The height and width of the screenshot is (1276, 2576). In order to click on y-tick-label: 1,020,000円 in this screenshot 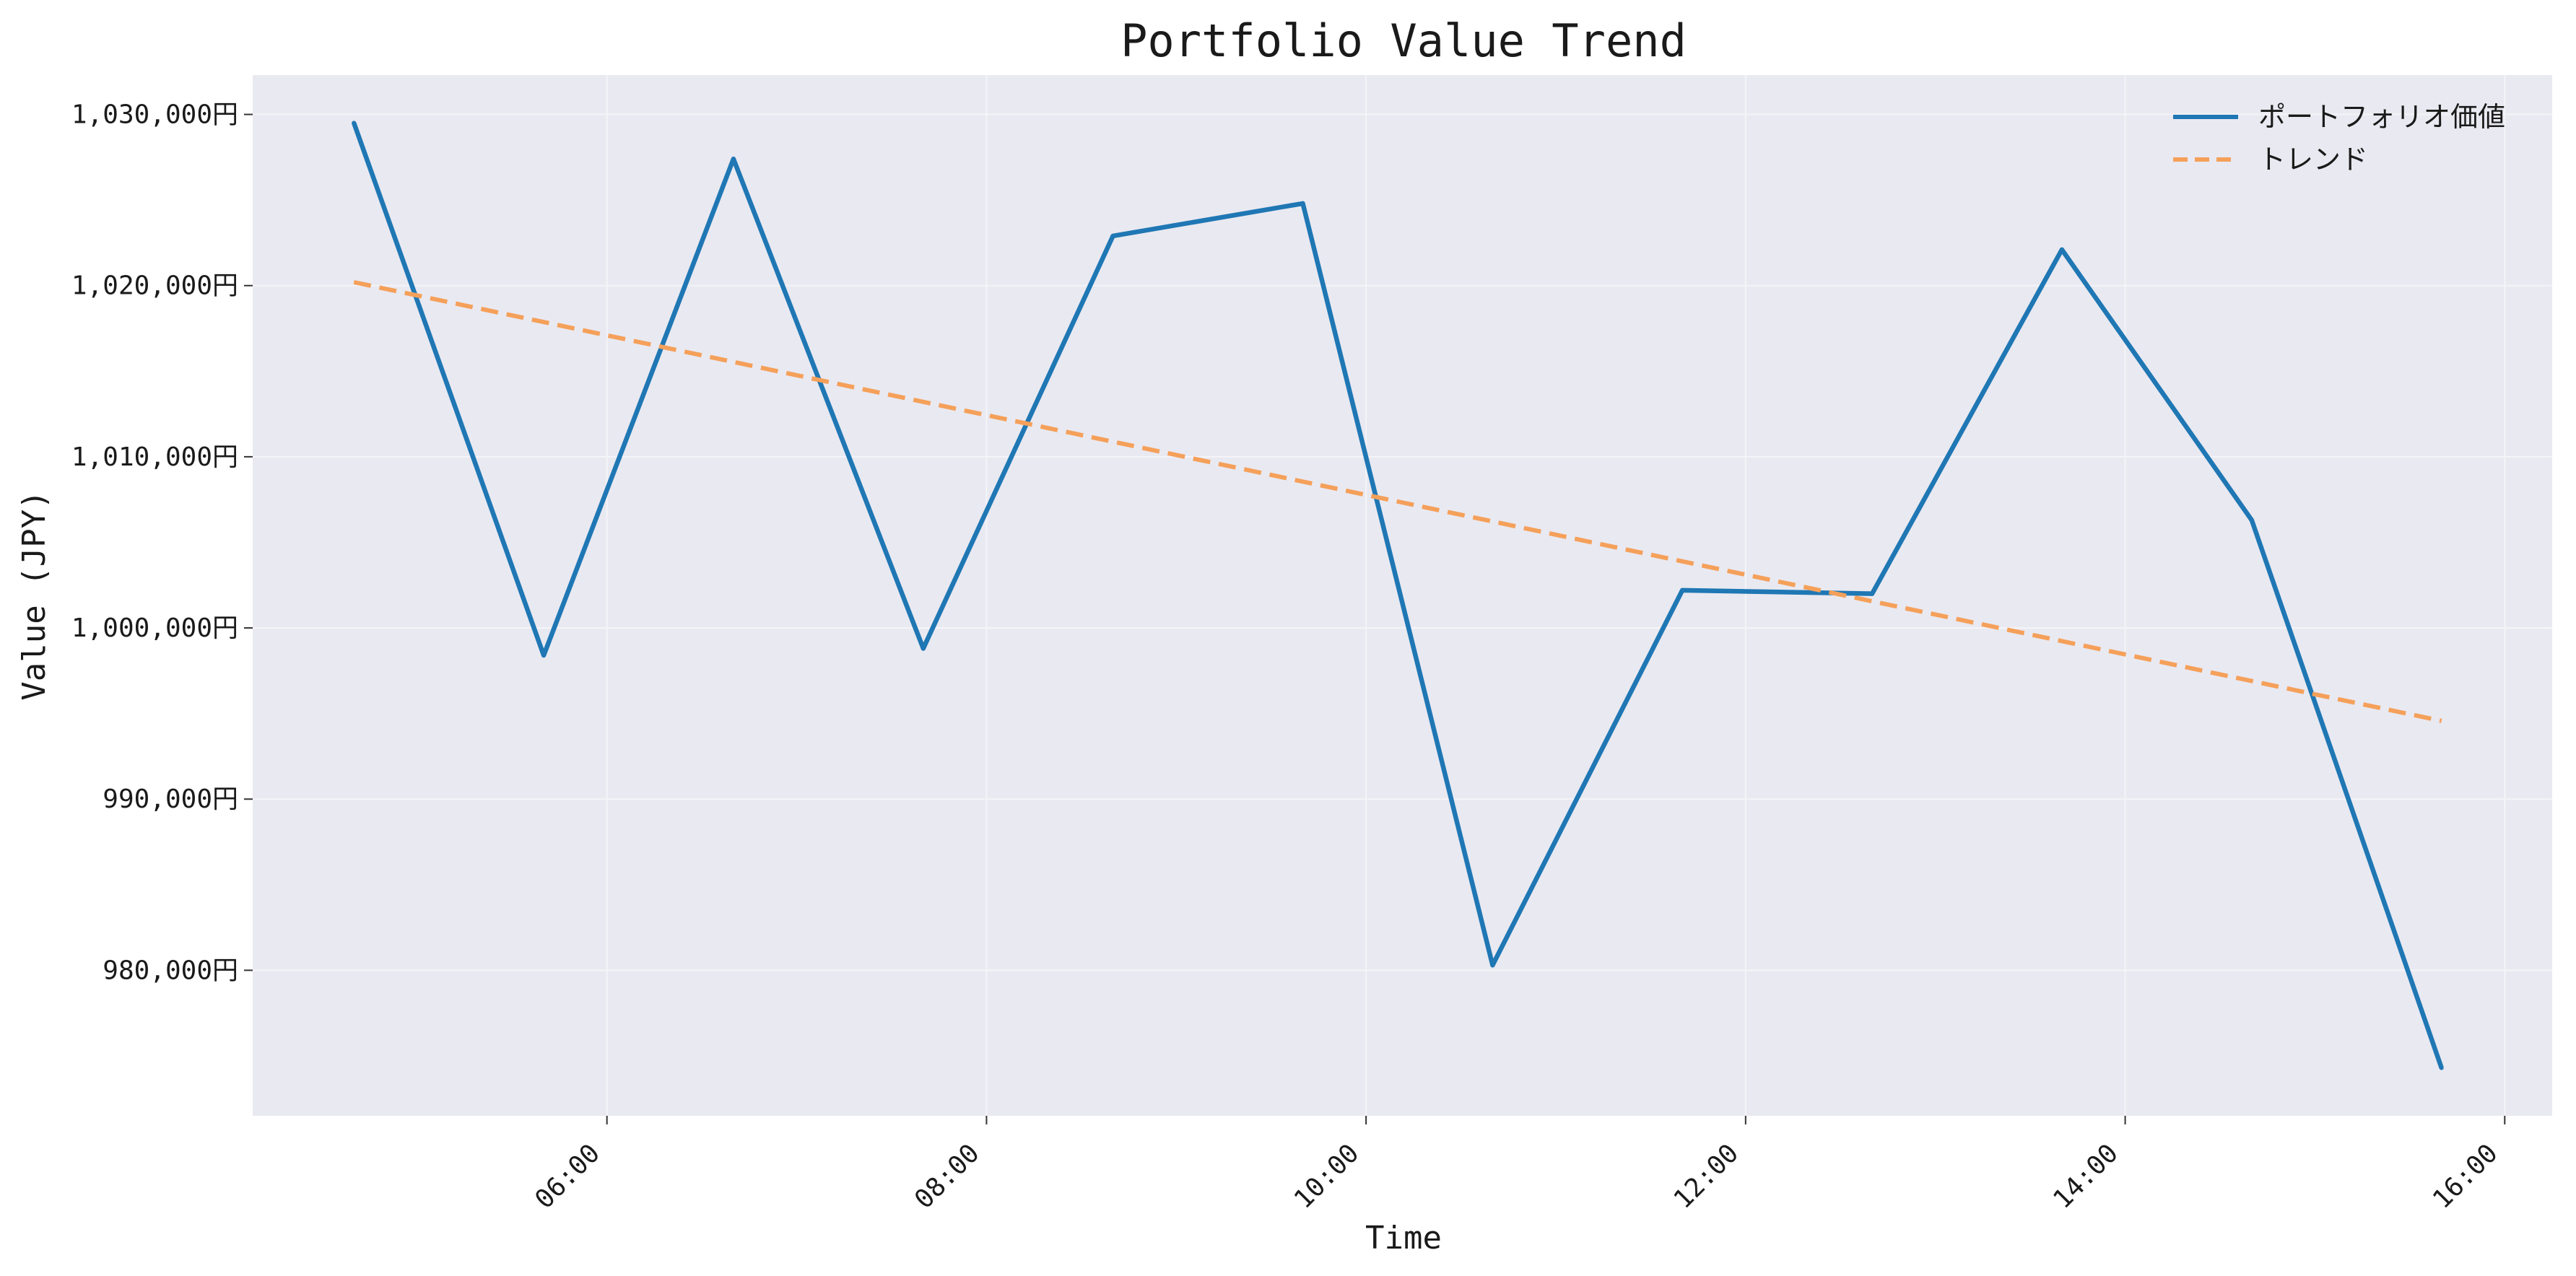, I will do `click(154, 286)`.